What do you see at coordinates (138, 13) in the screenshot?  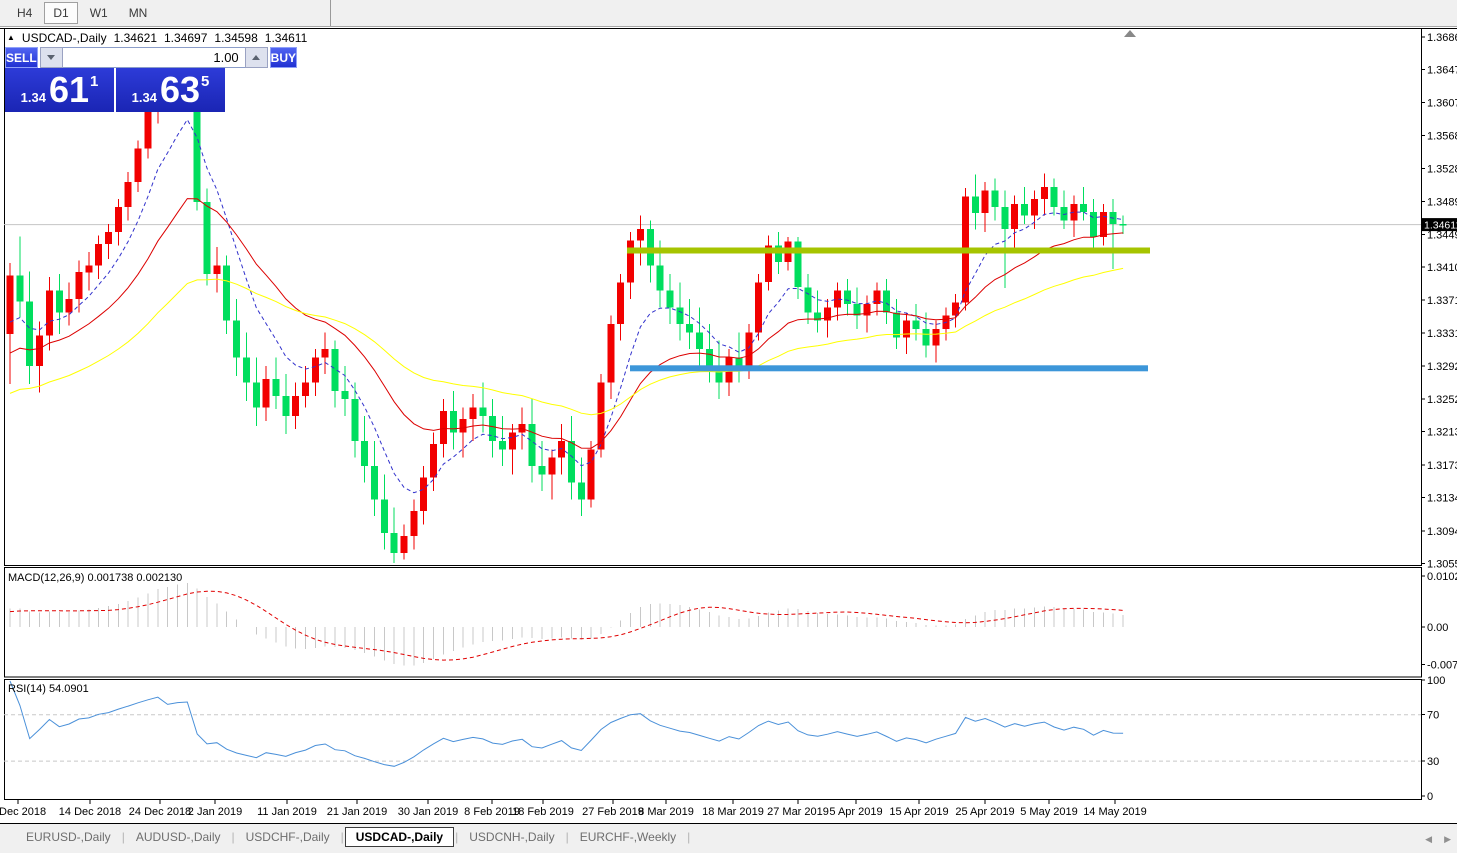 I see `timeframe-tab-mn: MN` at bounding box center [138, 13].